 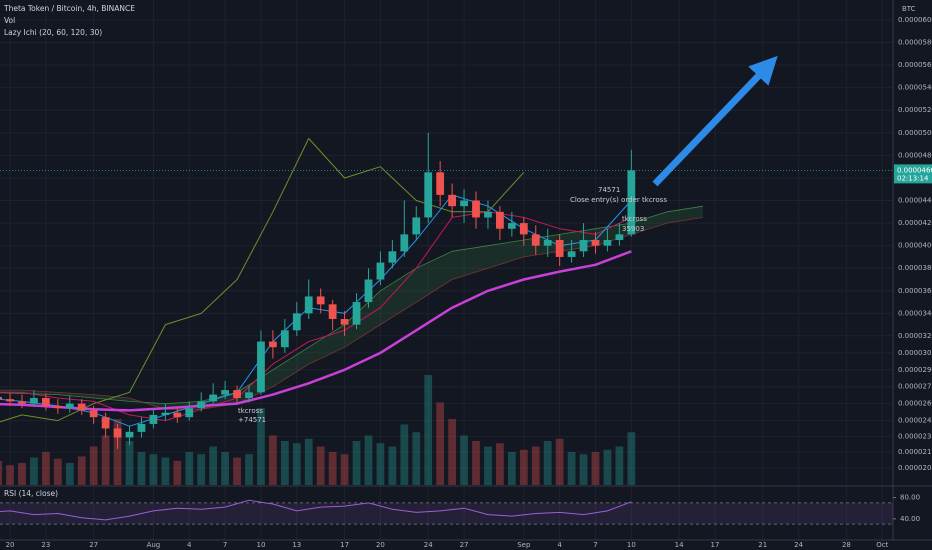 What do you see at coordinates (316, 510) in the screenshot?
I see `rsi-line` at bounding box center [316, 510].